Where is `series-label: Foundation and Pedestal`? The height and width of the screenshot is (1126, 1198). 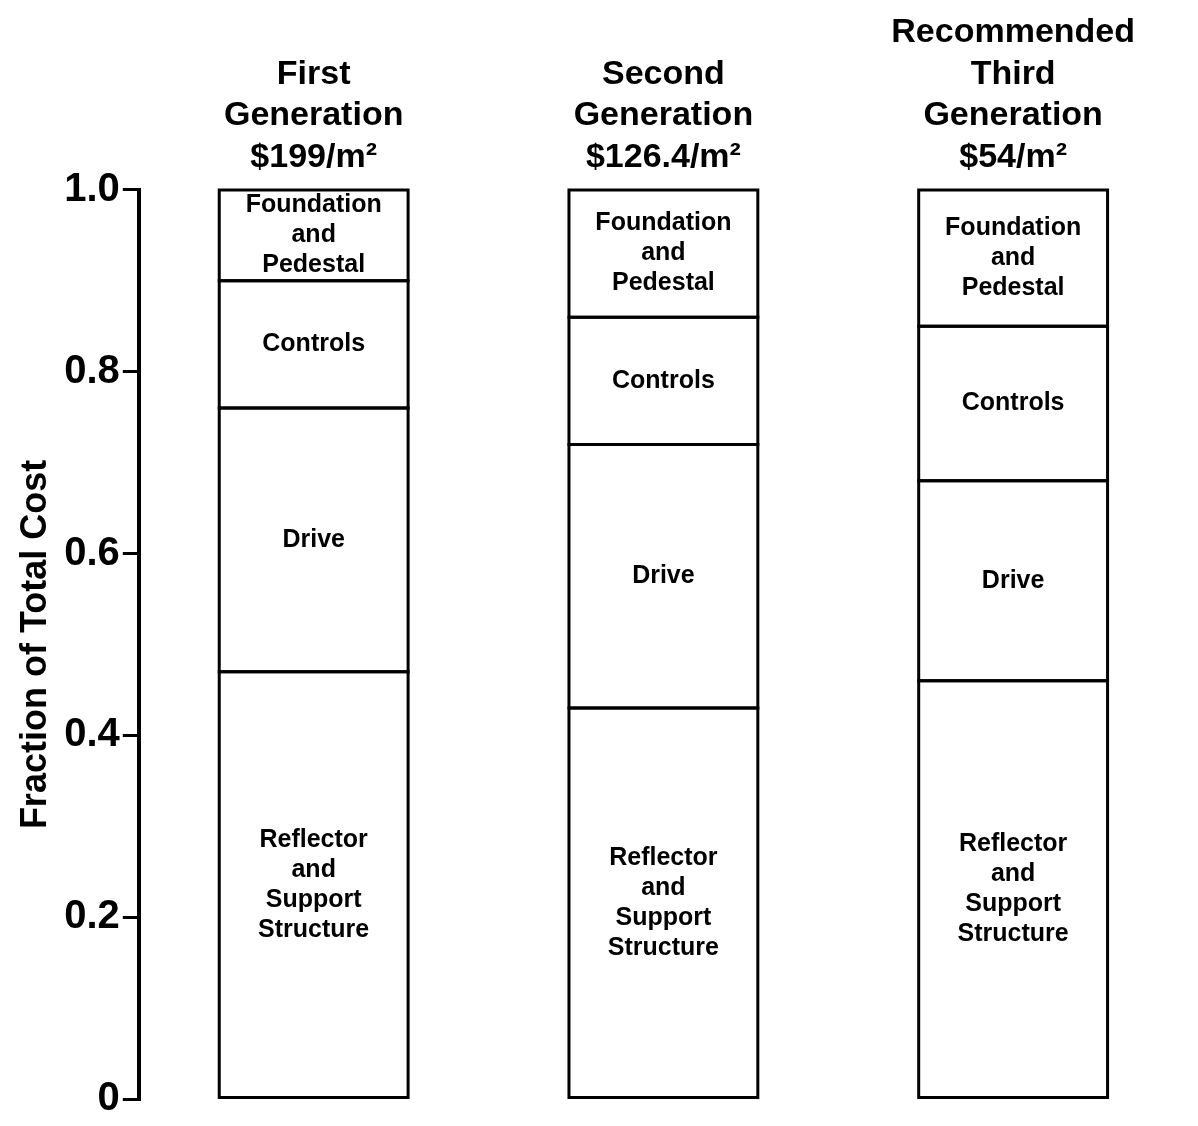 series-label: Foundation and Pedestal is located at coordinates (313, 233).